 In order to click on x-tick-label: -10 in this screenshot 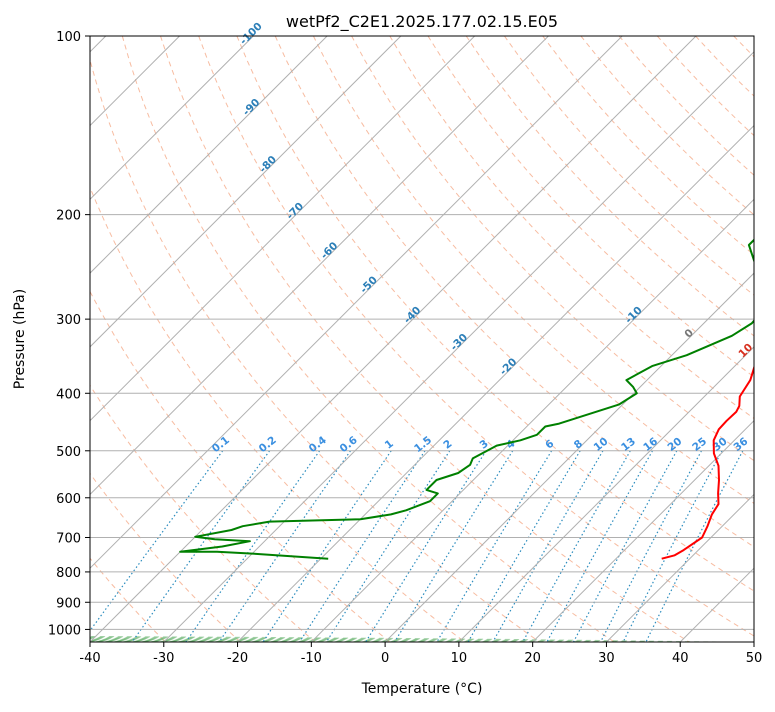, I will do `click(311, 658)`.